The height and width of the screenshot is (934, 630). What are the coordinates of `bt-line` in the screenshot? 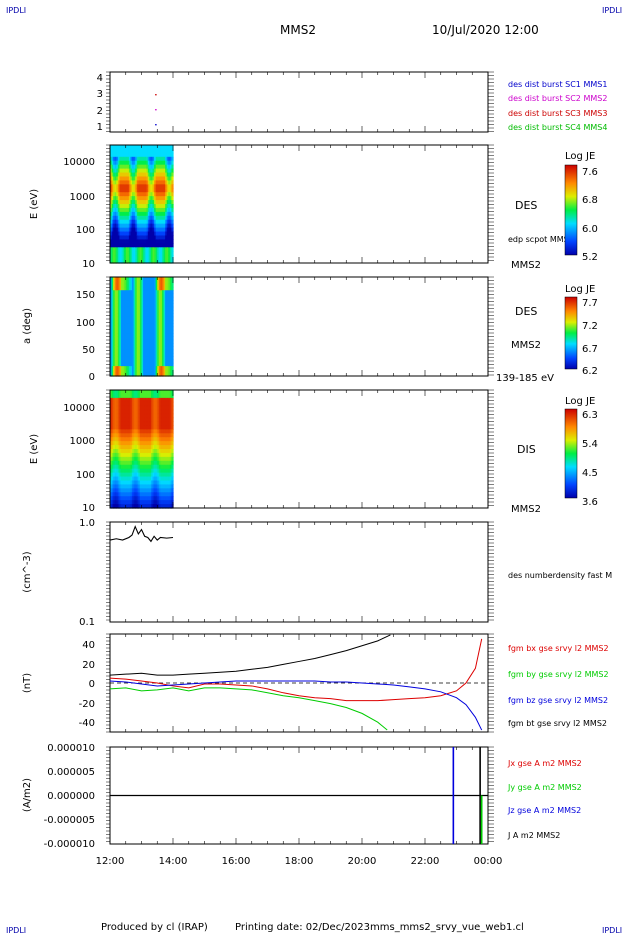 It's located at (250, 655).